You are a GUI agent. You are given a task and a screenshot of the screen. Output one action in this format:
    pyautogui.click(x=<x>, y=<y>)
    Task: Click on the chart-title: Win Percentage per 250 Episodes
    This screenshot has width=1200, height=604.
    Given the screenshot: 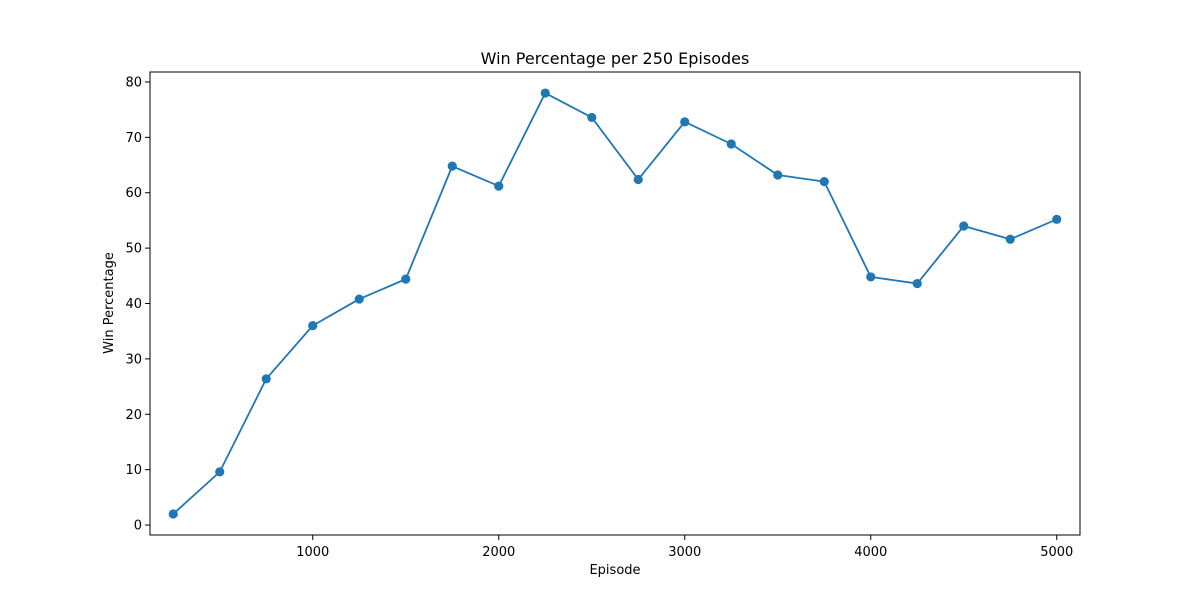 What is the action you would take?
    pyautogui.click(x=615, y=58)
    